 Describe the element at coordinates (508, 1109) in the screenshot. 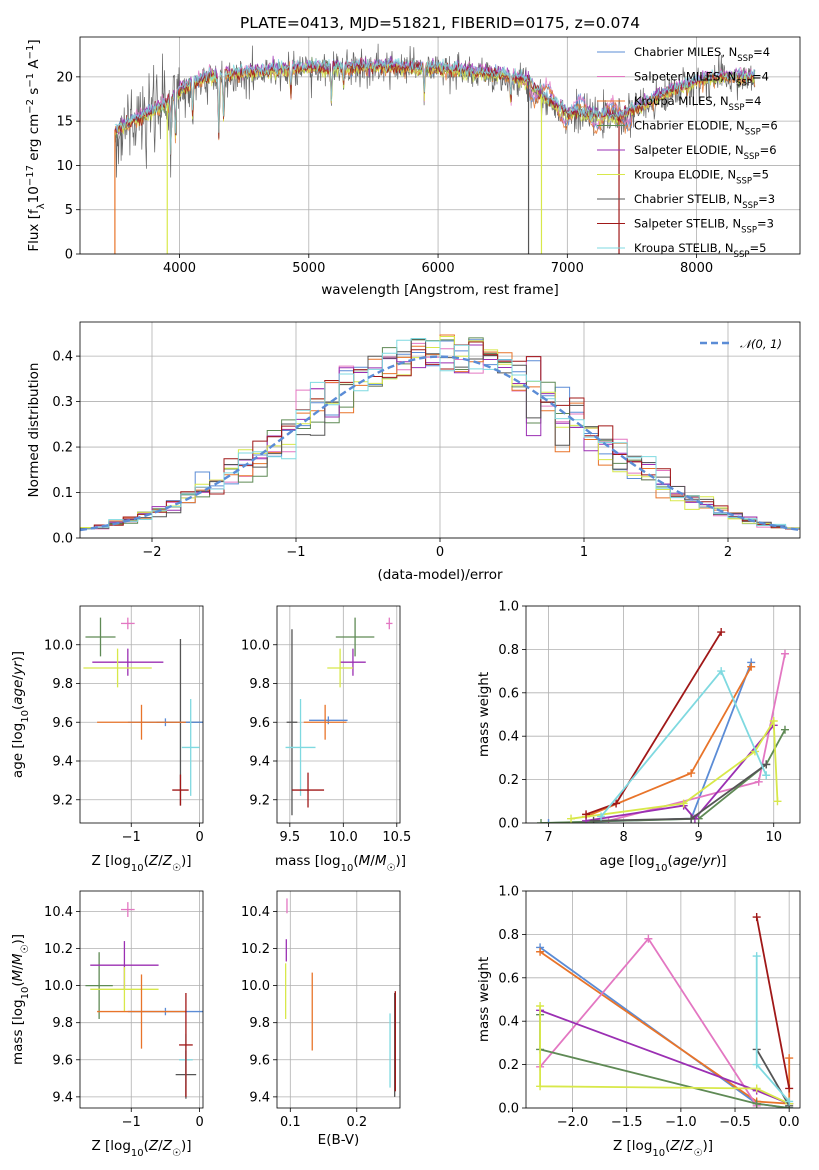

I see `y-tick-label: 0.0` at that location.